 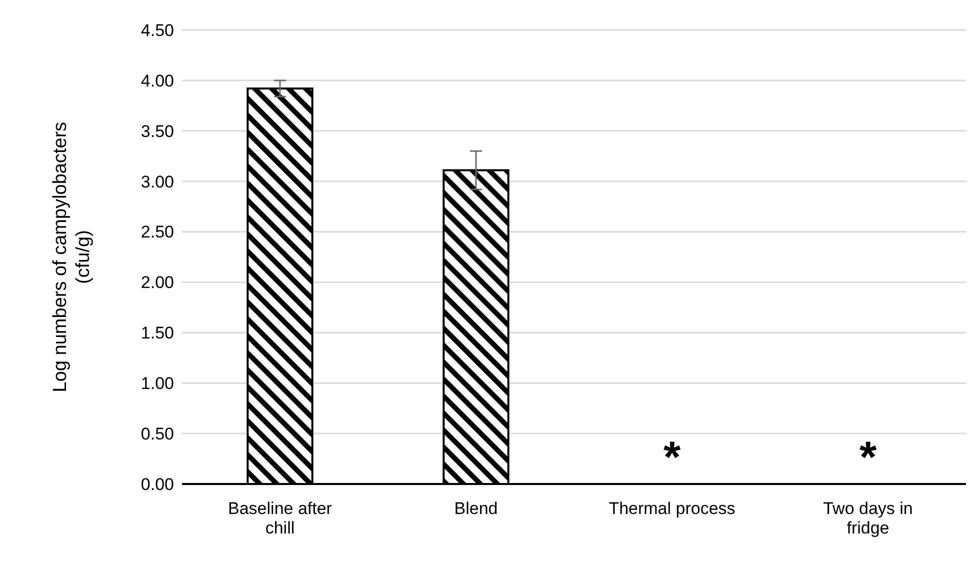 What do you see at coordinates (157, 333) in the screenshot?
I see `y-tick-label: 1.50` at bounding box center [157, 333].